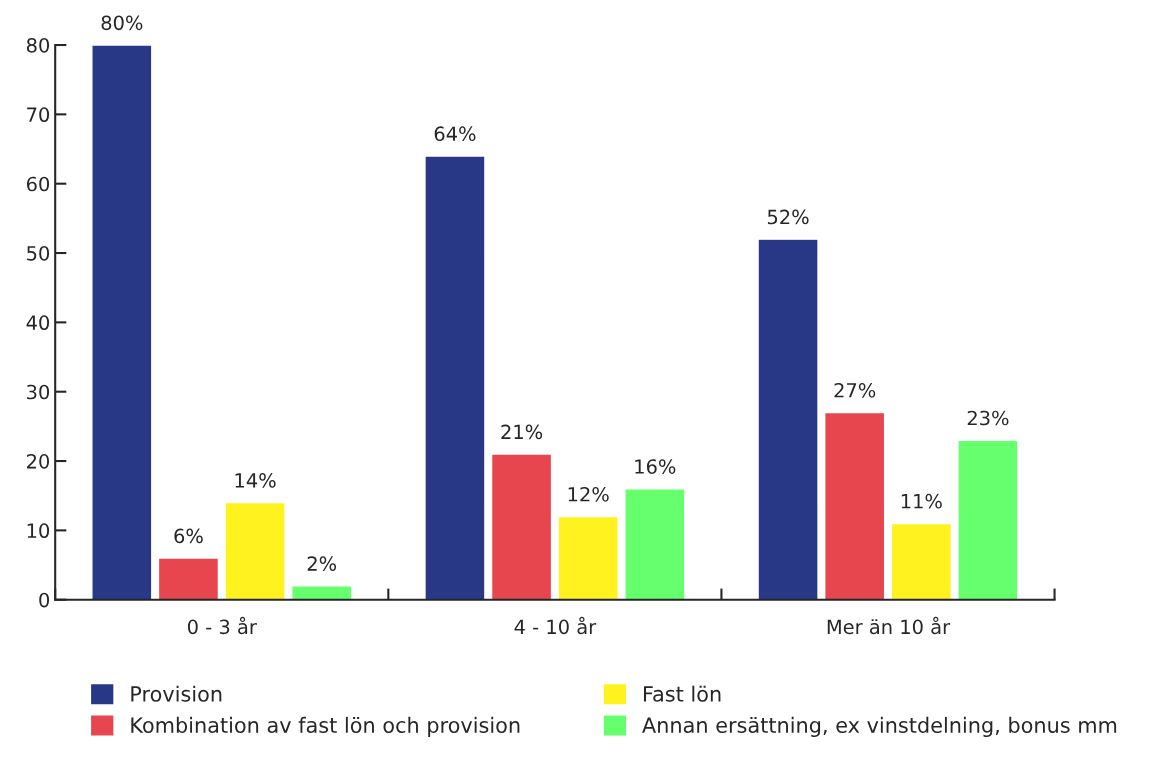  What do you see at coordinates (38, 531) in the screenshot?
I see `y-tick-label: 10` at bounding box center [38, 531].